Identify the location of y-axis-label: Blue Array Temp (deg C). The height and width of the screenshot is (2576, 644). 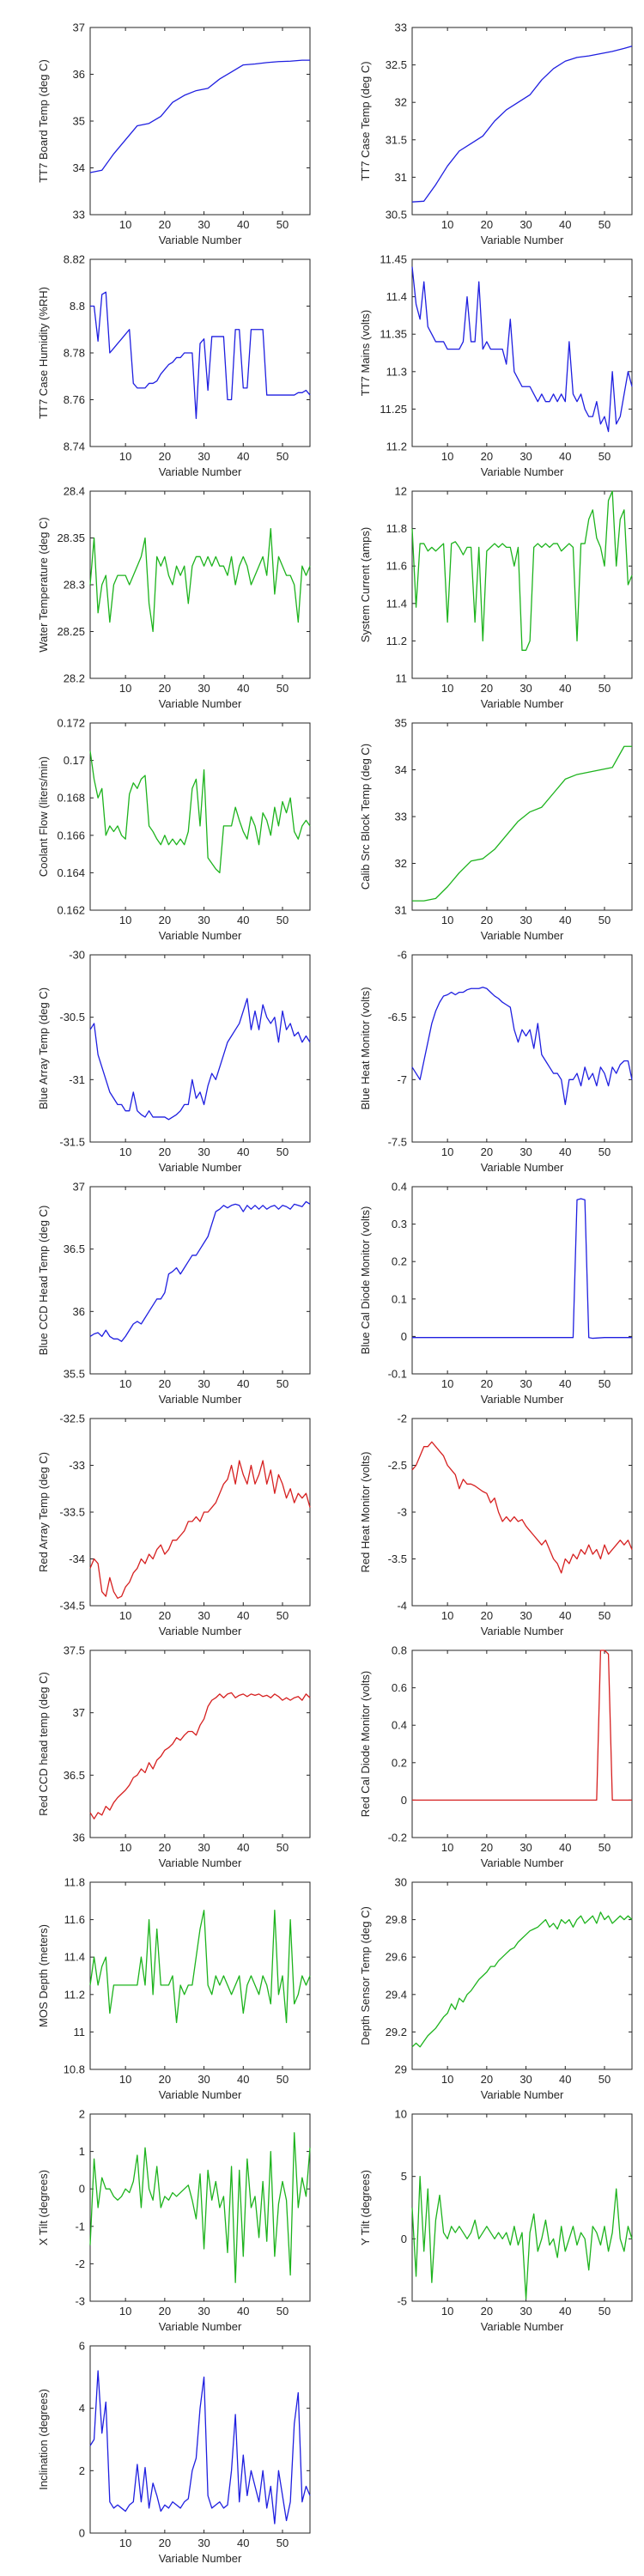
(44, 1048).